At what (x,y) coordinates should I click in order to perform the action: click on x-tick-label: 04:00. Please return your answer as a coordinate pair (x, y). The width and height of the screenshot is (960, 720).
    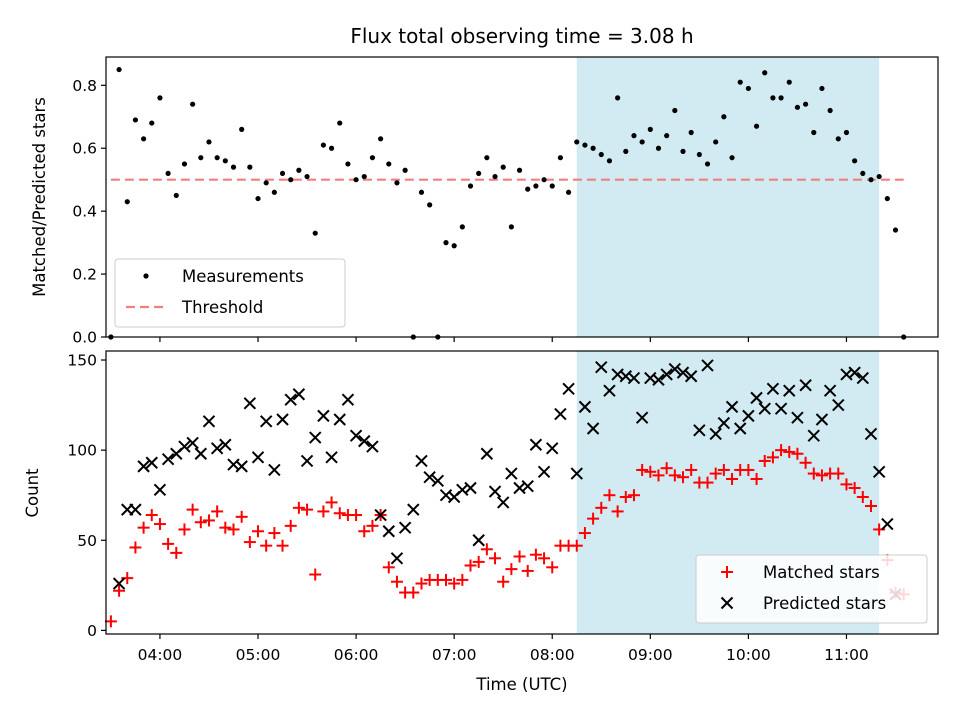
    Looking at the image, I should click on (160, 655).